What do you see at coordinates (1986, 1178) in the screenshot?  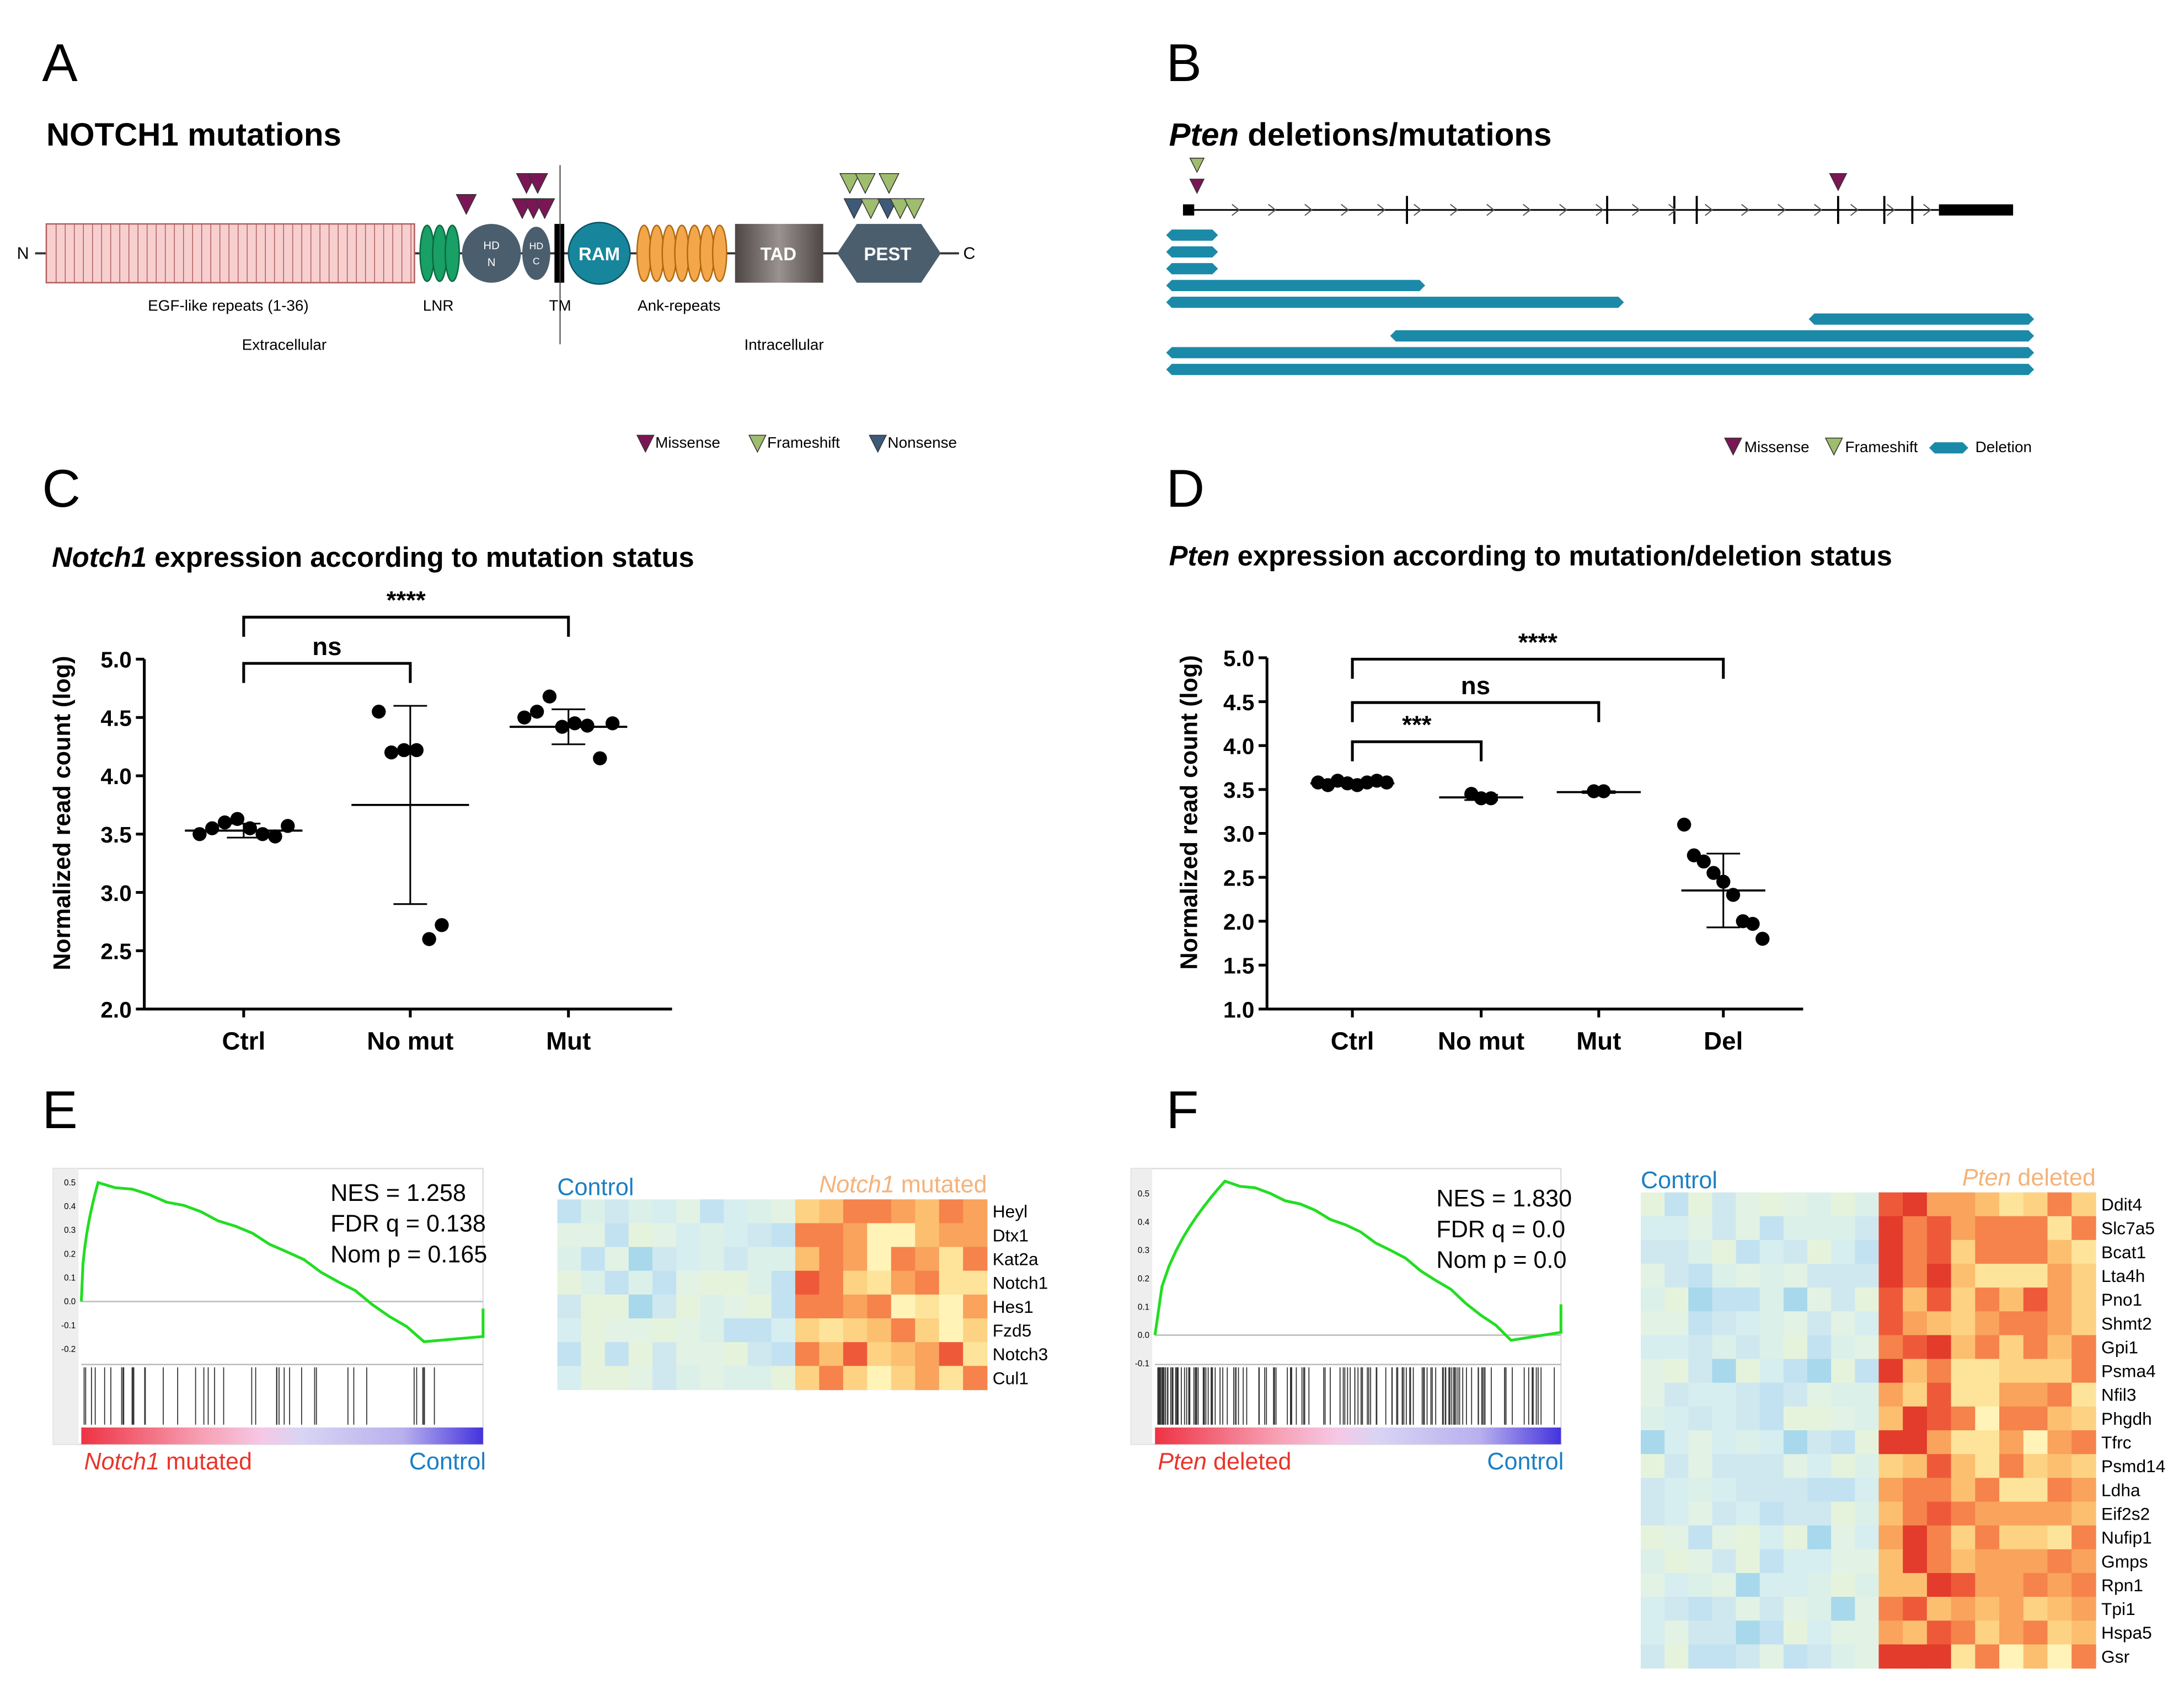 I see `label-part: Pten` at bounding box center [1986, 1178].